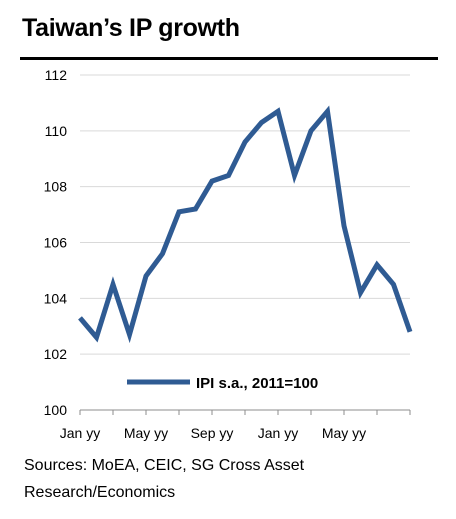 This screenshot has height=519, width=456. I want to click on source-line-2: Research/Economics, so click(100, 492).